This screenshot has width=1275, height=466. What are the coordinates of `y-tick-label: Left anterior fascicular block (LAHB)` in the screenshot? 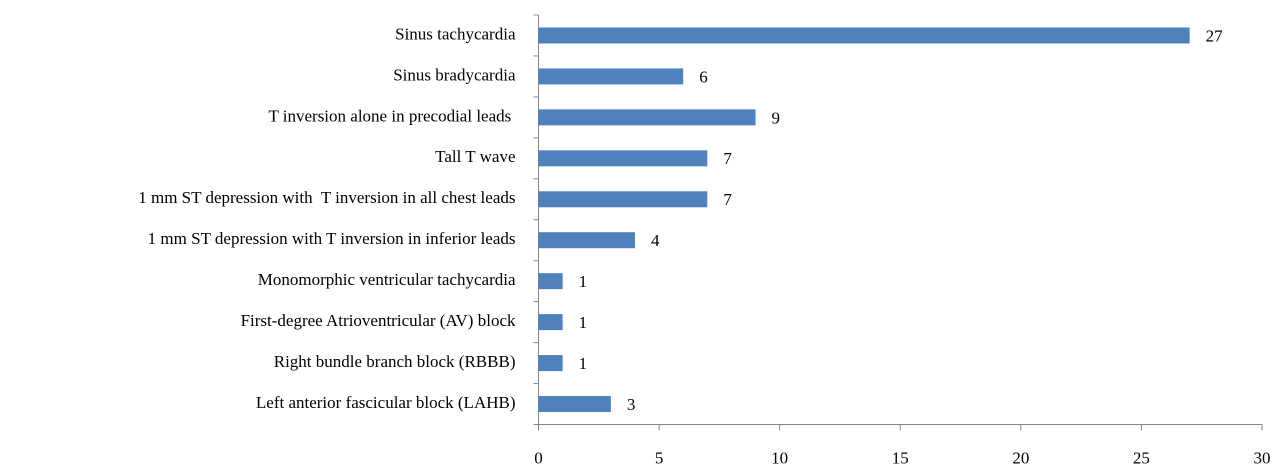 It's located at (386, 402).